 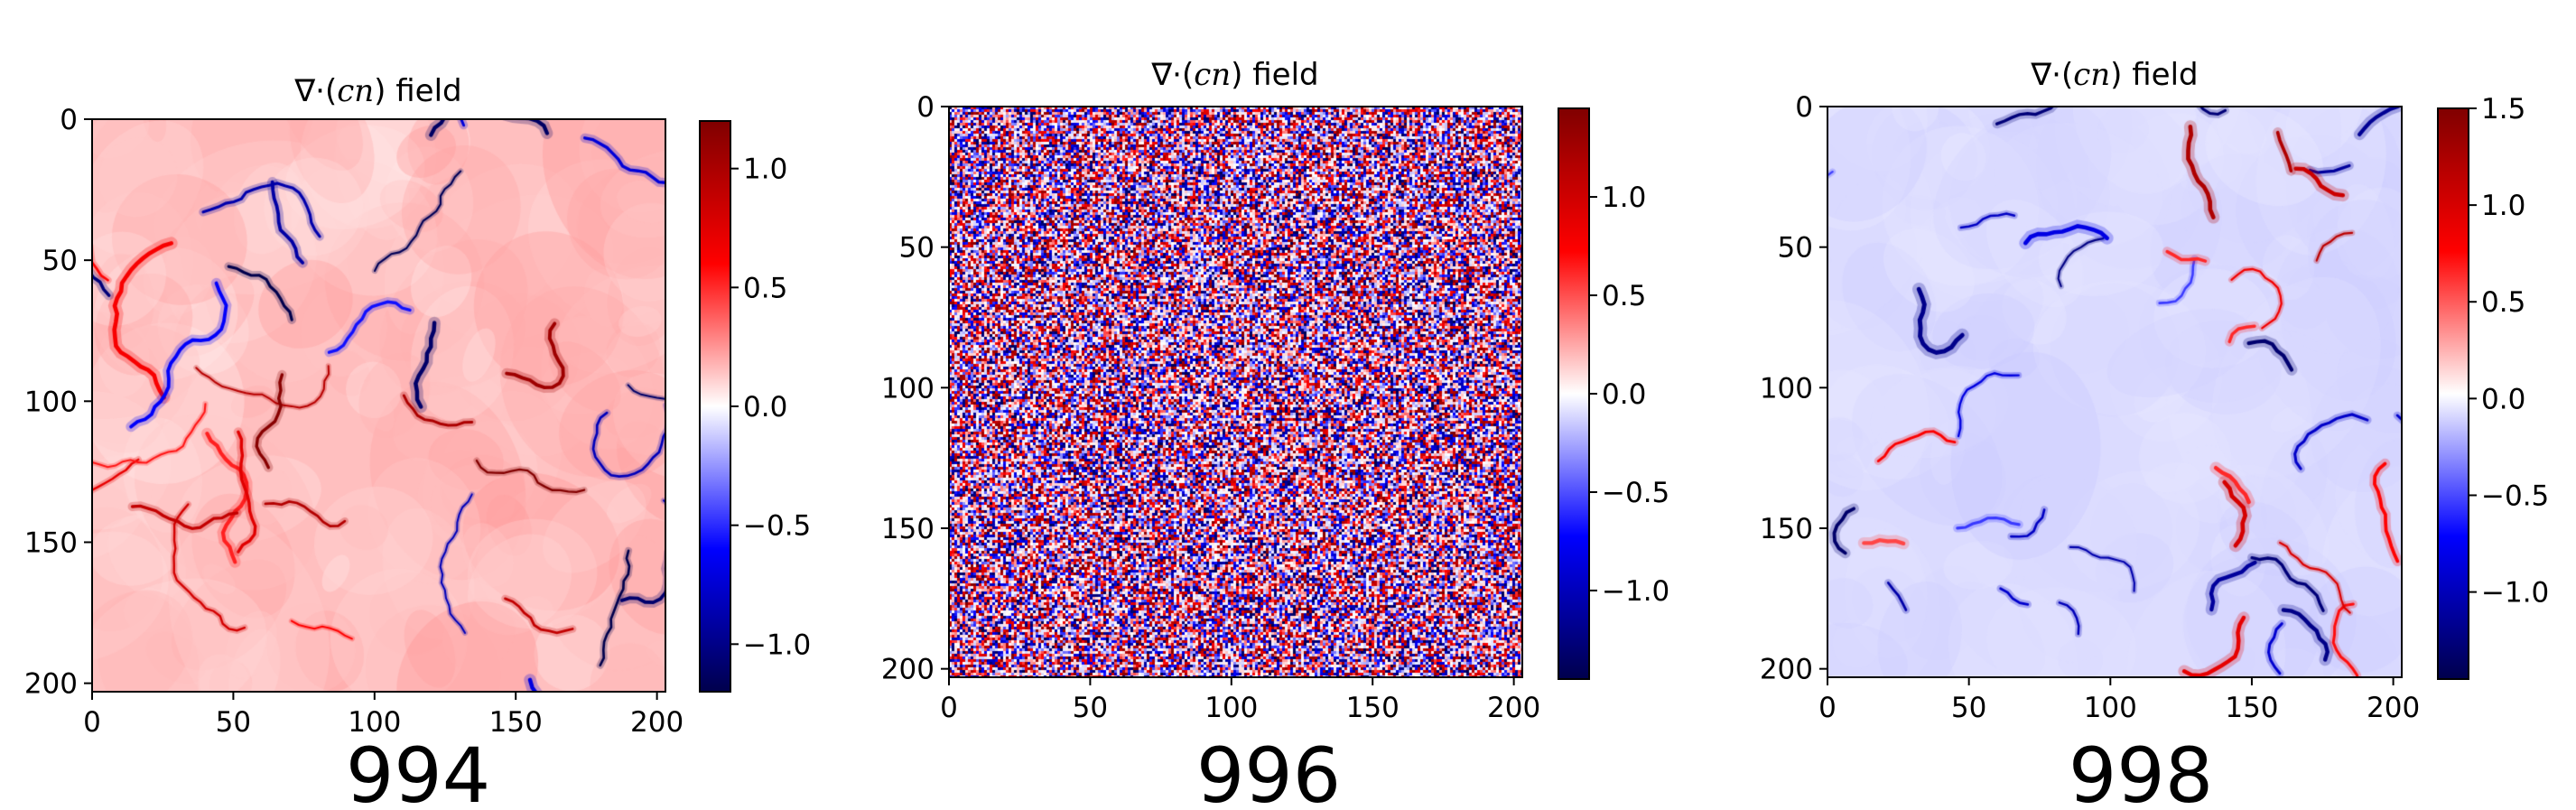 What do you see at coordinates (418, 770) in the screenshot?
I see `panel-1-caption: 994` at bounding box center [418, 770].